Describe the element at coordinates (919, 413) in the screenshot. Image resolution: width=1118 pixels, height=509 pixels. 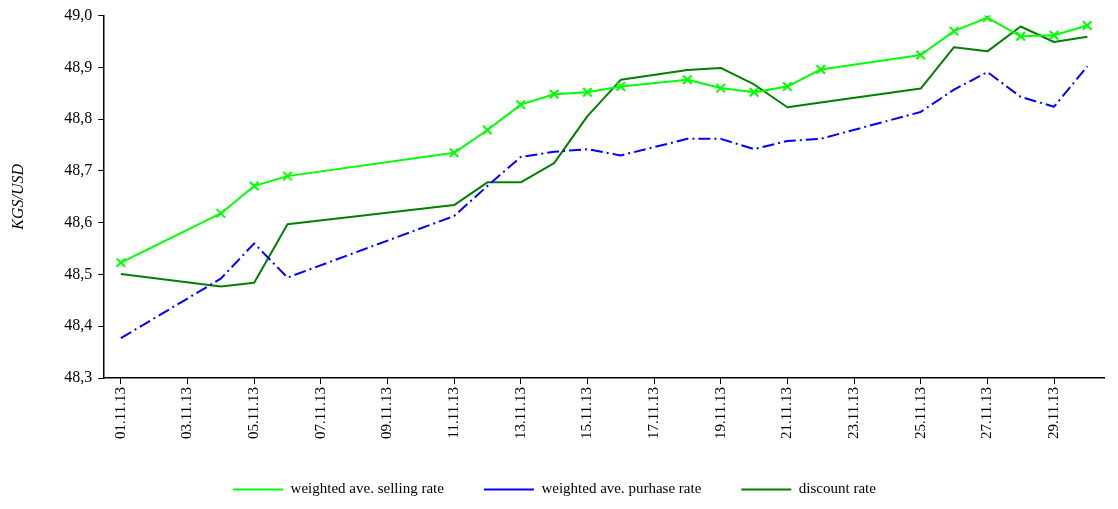
I see `x-tick-label: 25.11.13` at that location.